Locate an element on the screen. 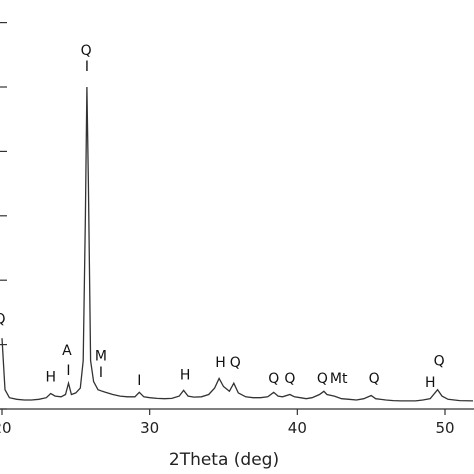 The width and height of the screenshot is (474, 474). peak-label-14: Q is located at coordinates (322, 379).